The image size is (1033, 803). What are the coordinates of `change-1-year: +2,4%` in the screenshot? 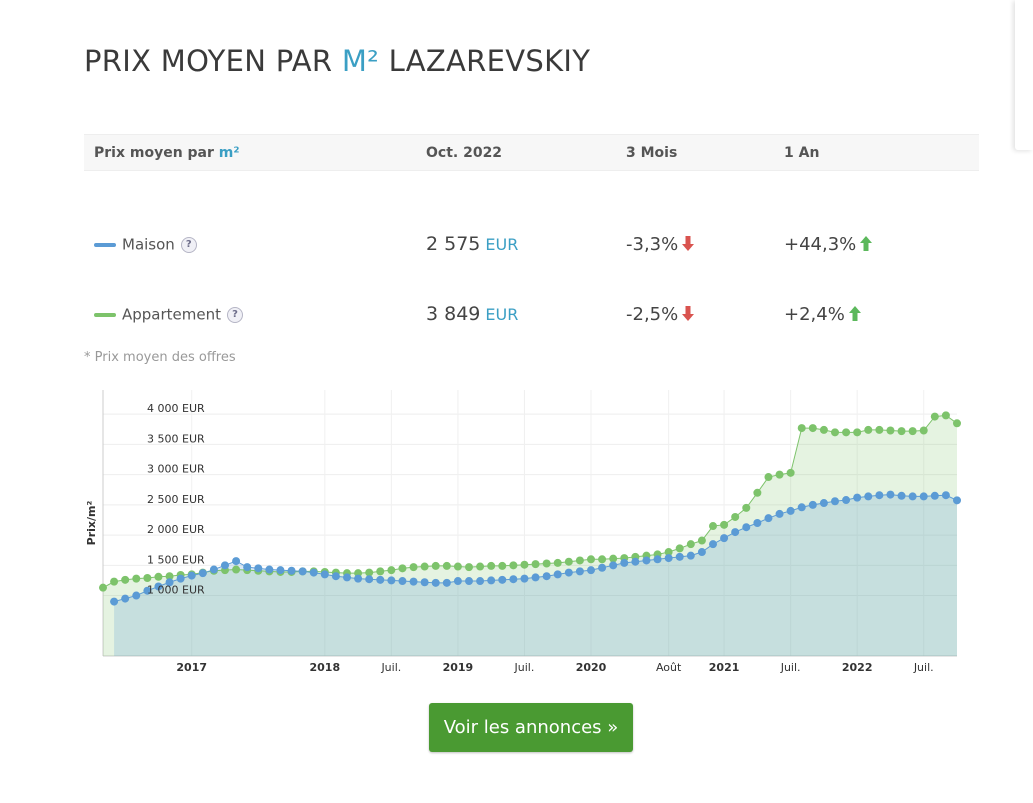 It's located at (814, 314).